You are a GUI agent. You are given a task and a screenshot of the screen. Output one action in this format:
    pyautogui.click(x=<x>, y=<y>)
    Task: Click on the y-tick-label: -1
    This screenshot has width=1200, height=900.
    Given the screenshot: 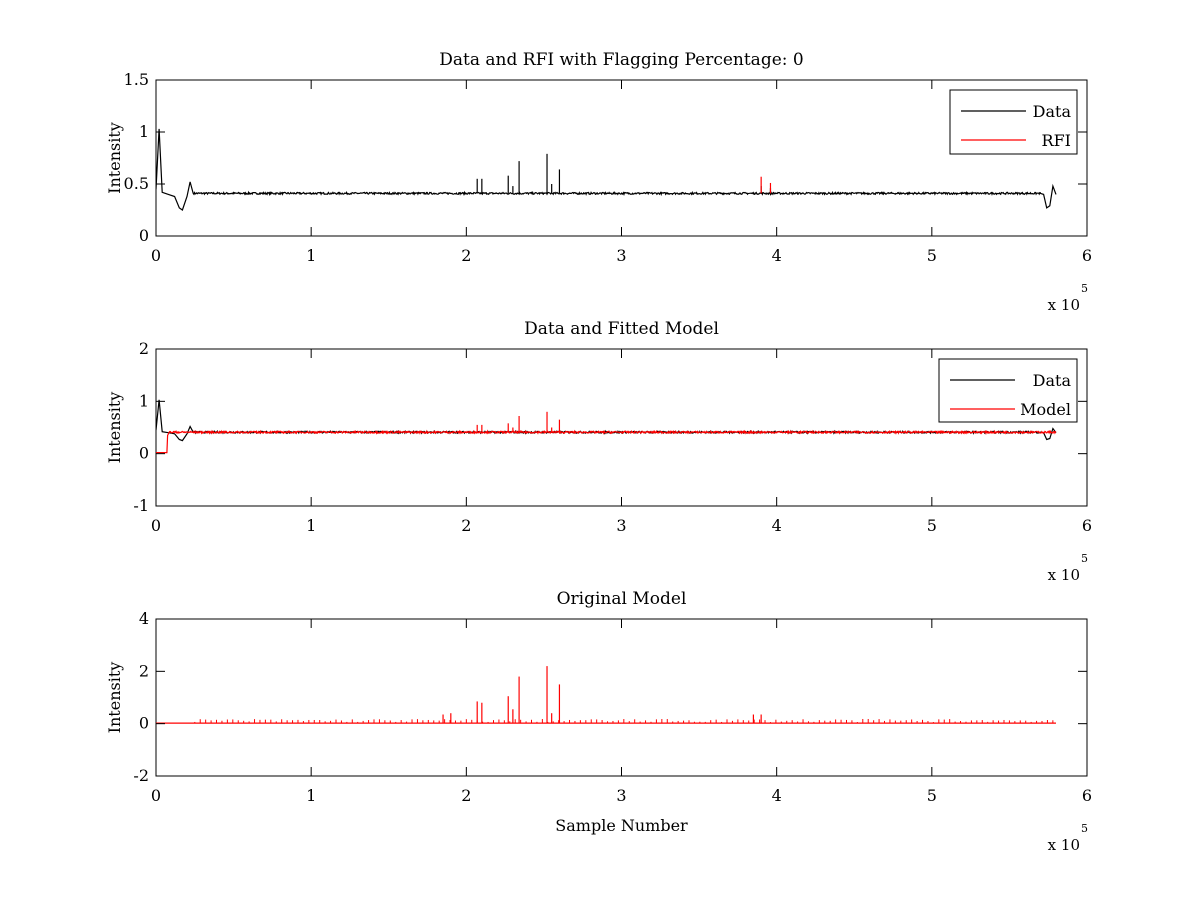 What is the action you would take?
    pyautogui.click(x=141, y=505)
    